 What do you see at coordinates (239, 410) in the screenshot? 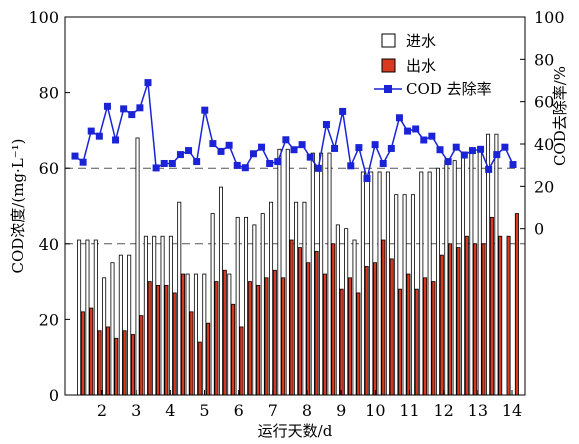
I see `x-tick-label: 6` at bounding box center [239, 410].